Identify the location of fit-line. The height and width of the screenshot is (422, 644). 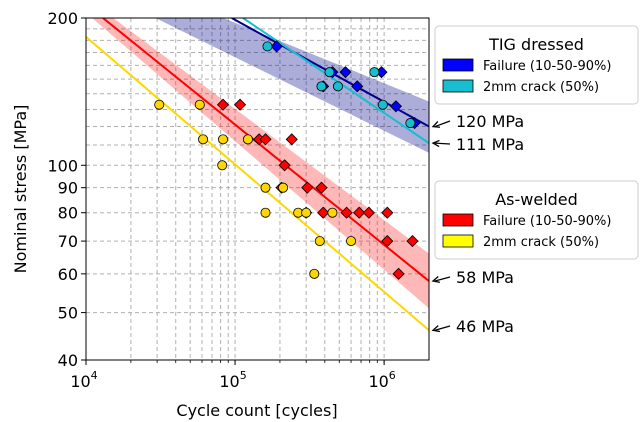
(335, 81).